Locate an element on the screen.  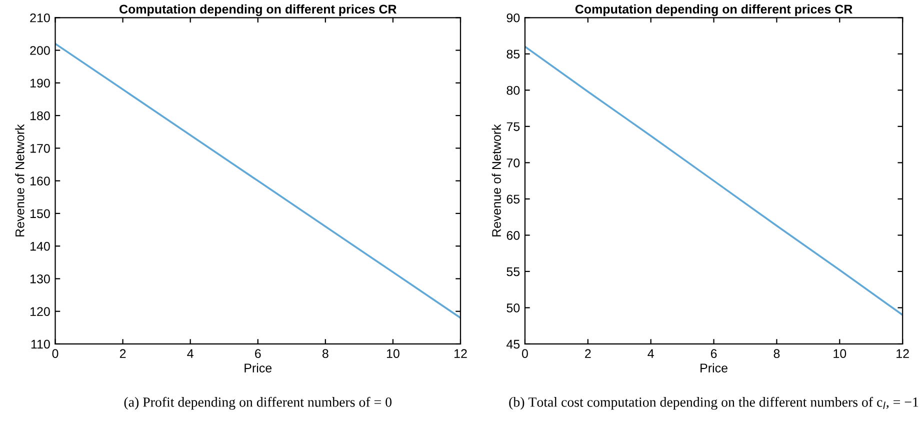
y-tick-label: 110 is located at coordinates (40, 344).